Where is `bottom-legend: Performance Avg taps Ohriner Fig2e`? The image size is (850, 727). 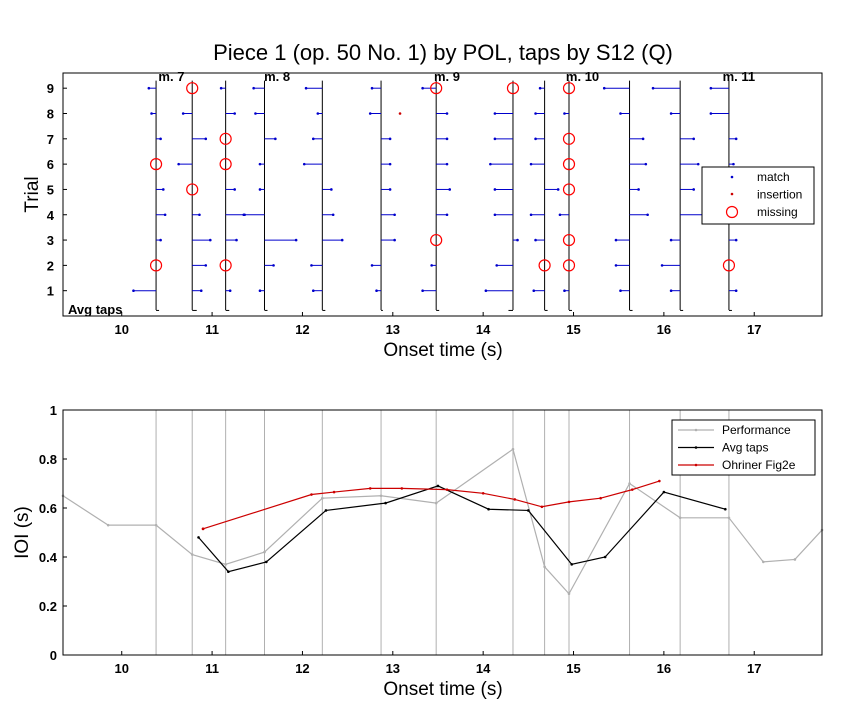 bottom-legend: Performance Avg taps Ohriner Fig2e is located at coordinates (743, 447).